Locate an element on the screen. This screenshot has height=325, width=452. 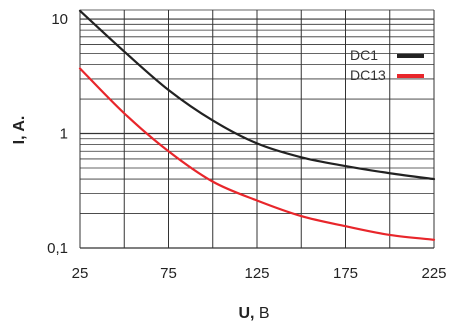
x-tick-label: 75 is located at coordinates (168, 273).